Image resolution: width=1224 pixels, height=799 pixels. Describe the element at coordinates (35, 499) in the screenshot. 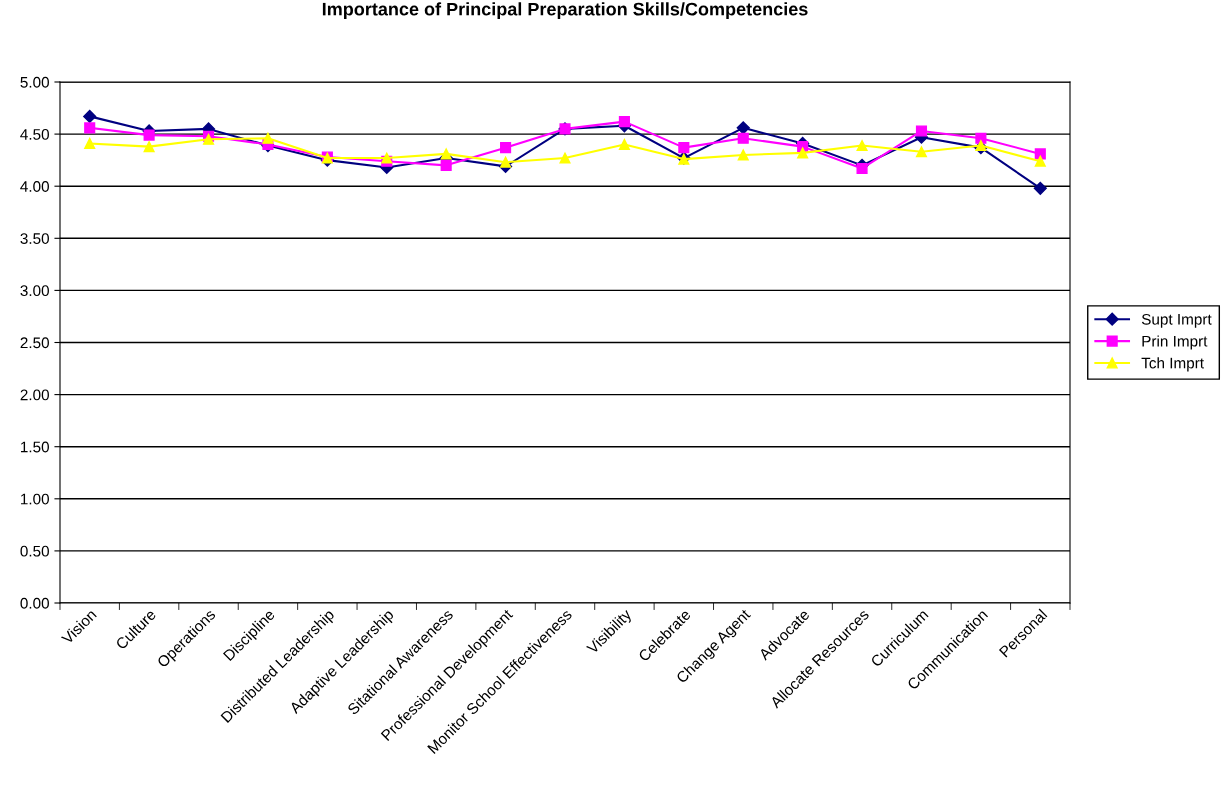

I see `y-tick-label: 1.00` at that location.